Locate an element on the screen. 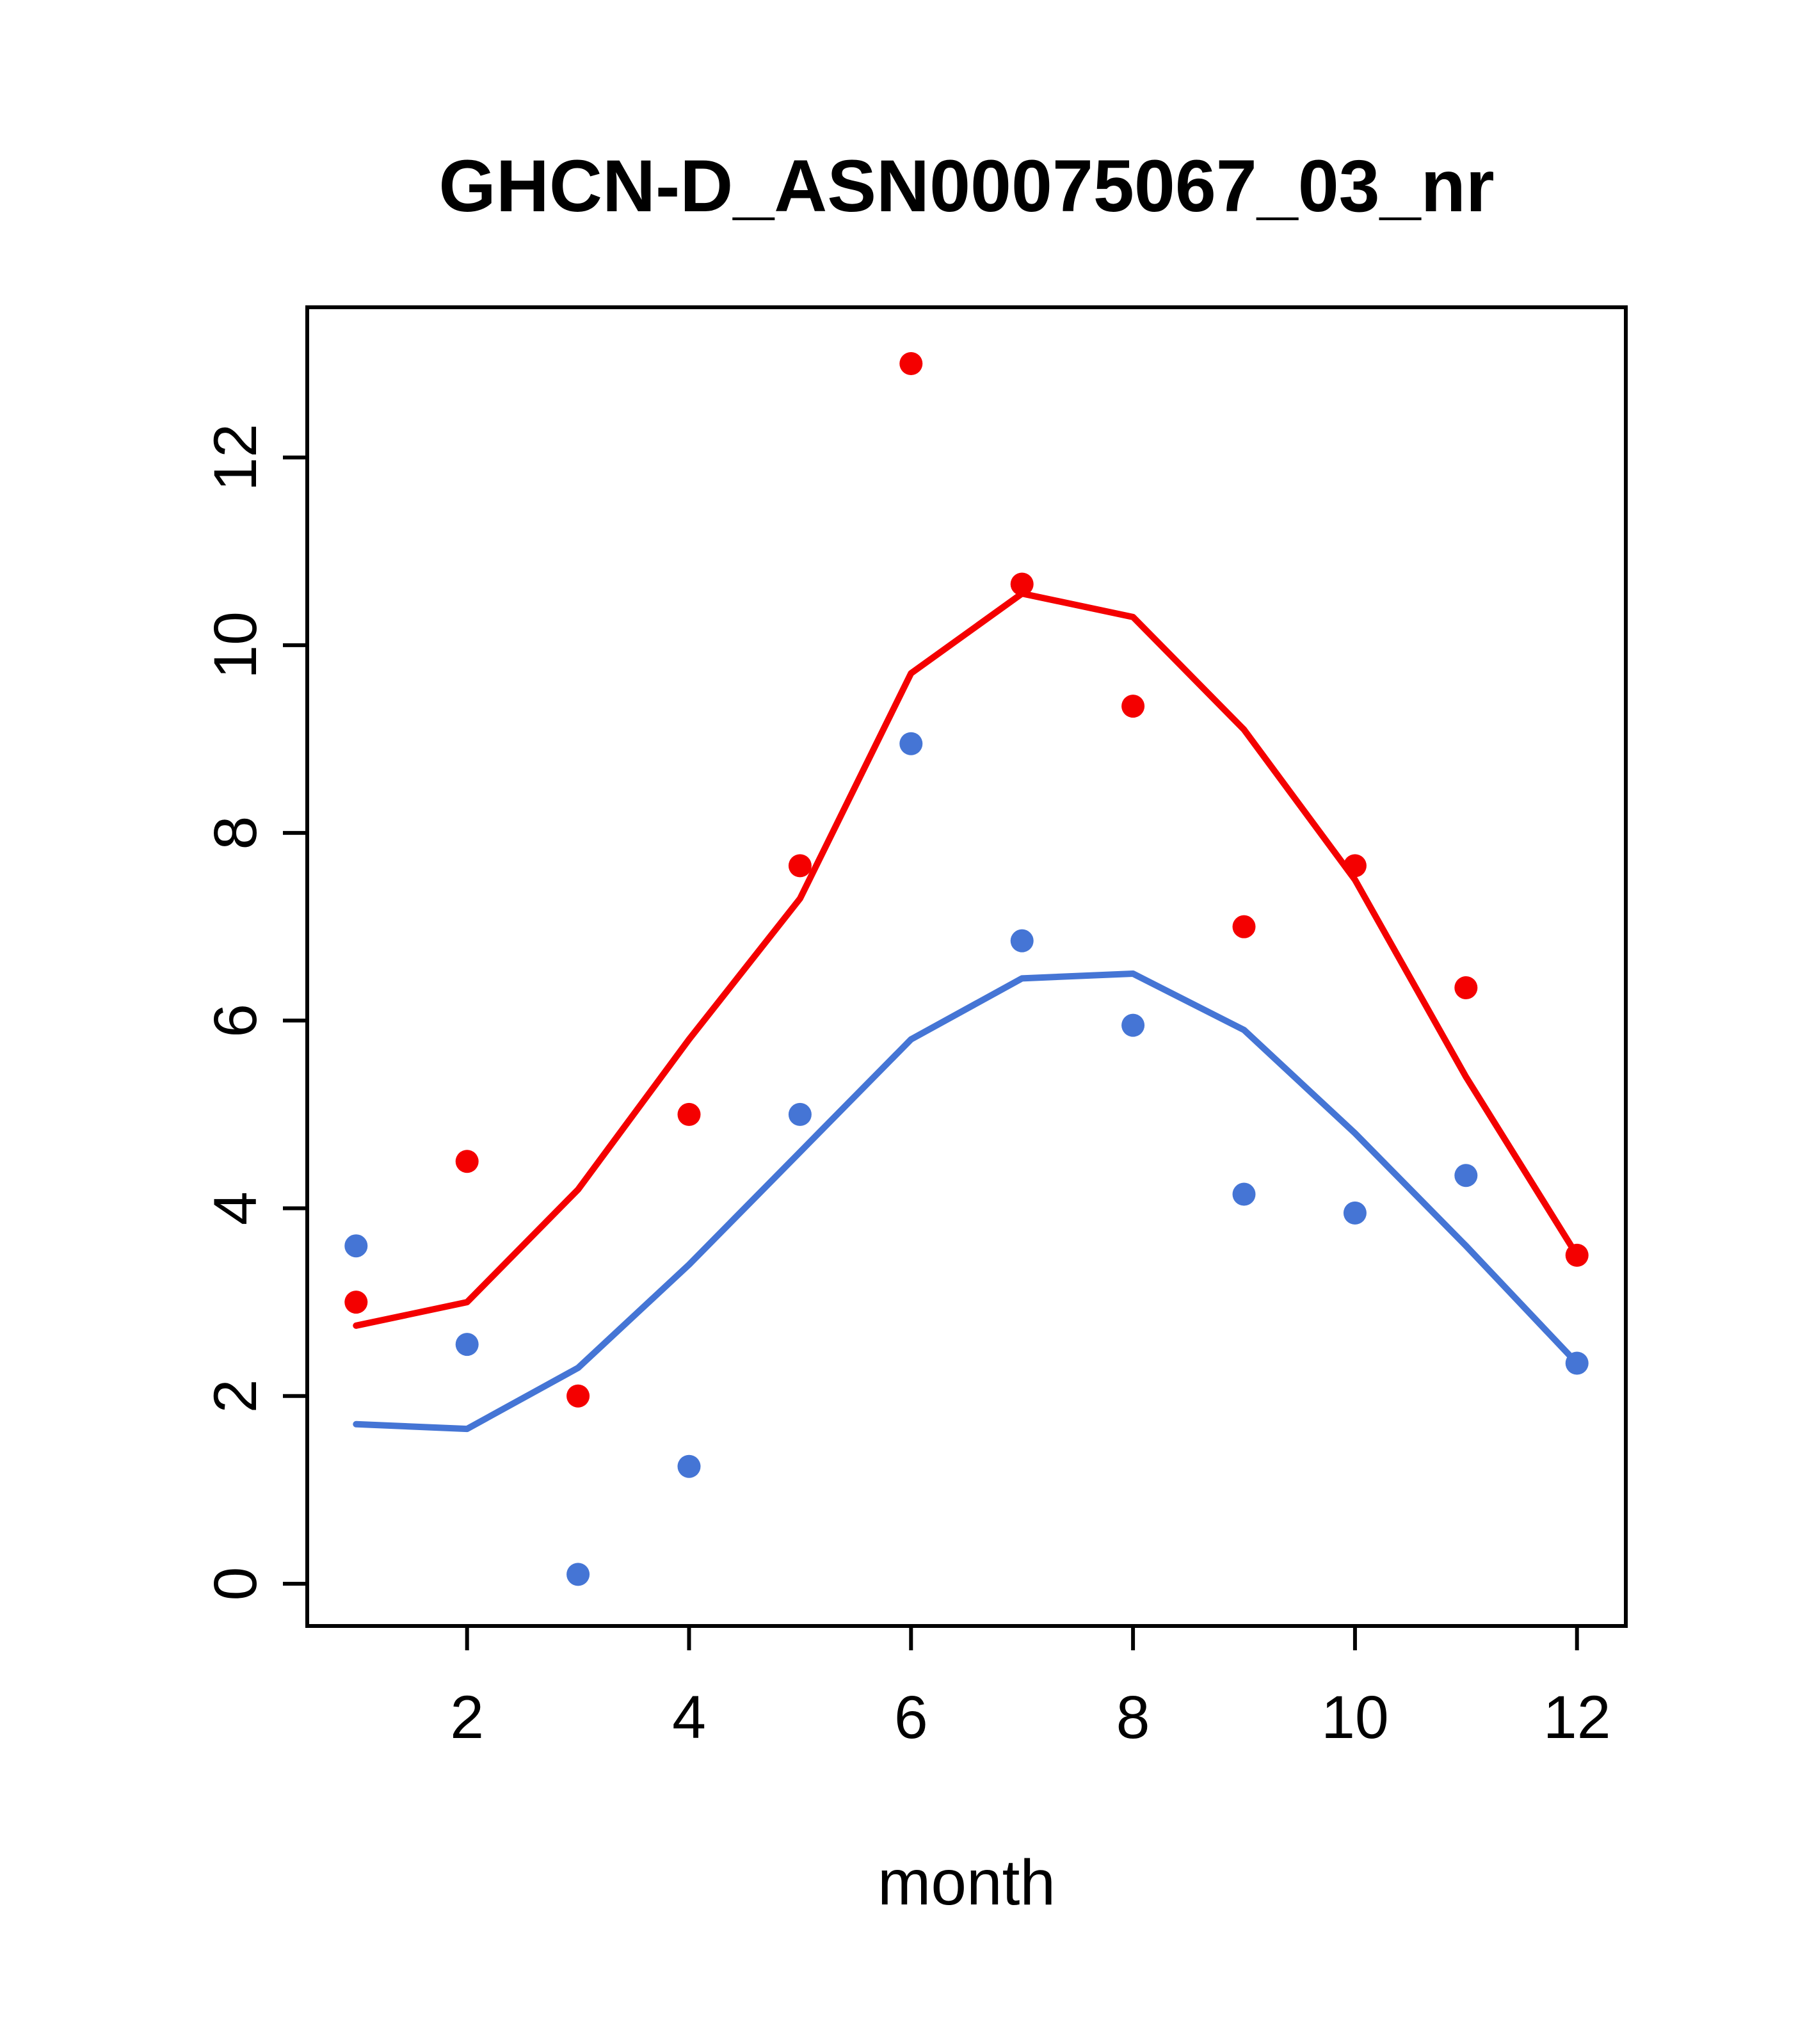 Image resolution: width=1814 pixels, height=2044 pixels. y-axis: 0 2 4 6 8 10 12 is located at coordinates (254, 1012).